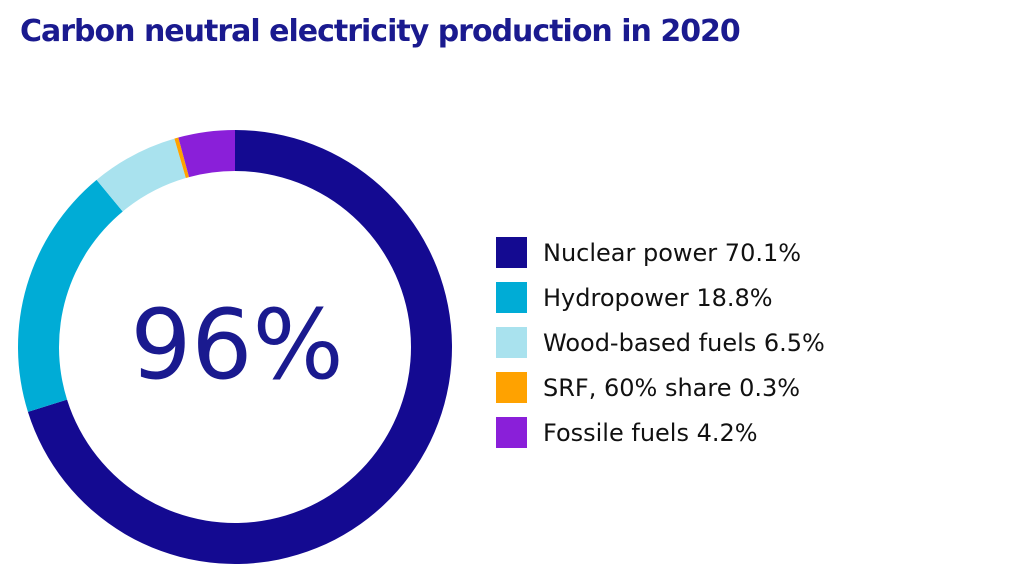 Image resolution: width=1024 pixels, height=579 pixels. Describe the element at coordinates (70, 295) in the screenshot. I see `slice-hydropower` at that location.